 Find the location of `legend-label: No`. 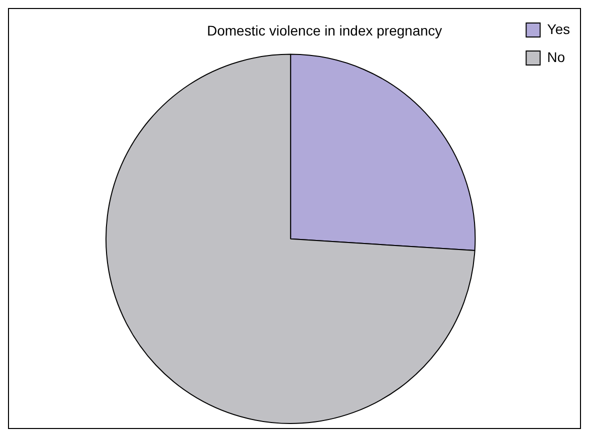

legend-label: No is located at coordinates (556, 56).